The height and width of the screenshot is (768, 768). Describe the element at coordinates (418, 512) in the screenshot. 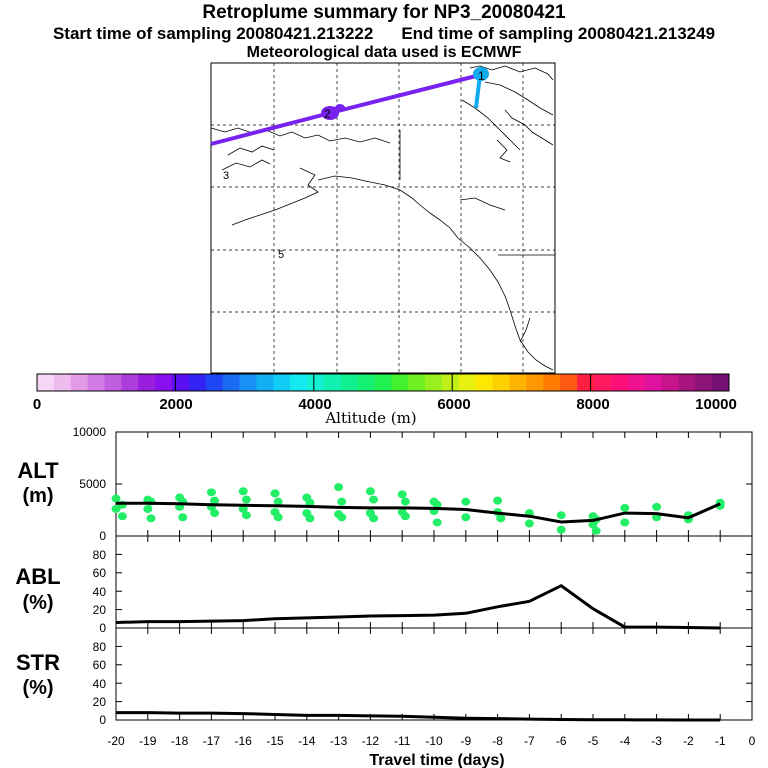

I see `alt-series-line` at that location.